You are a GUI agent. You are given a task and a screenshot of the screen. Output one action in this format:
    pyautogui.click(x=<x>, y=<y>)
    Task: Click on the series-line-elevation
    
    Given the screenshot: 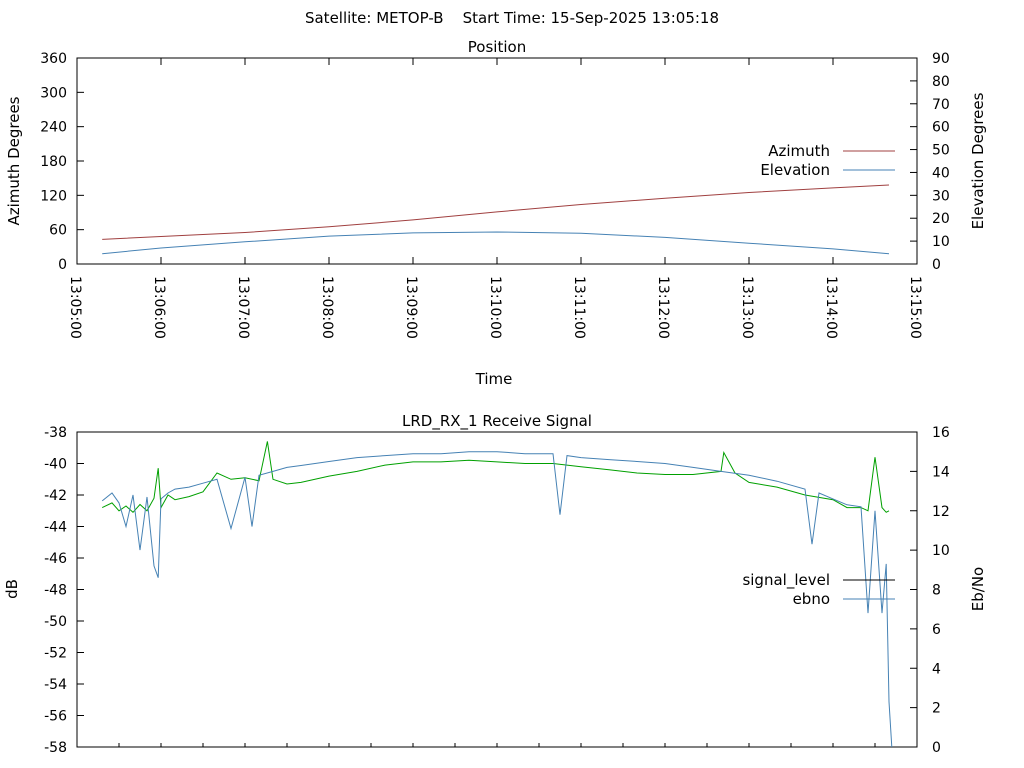 What is the action you would take?
    pyautogui.click(x=496, y=243)
    